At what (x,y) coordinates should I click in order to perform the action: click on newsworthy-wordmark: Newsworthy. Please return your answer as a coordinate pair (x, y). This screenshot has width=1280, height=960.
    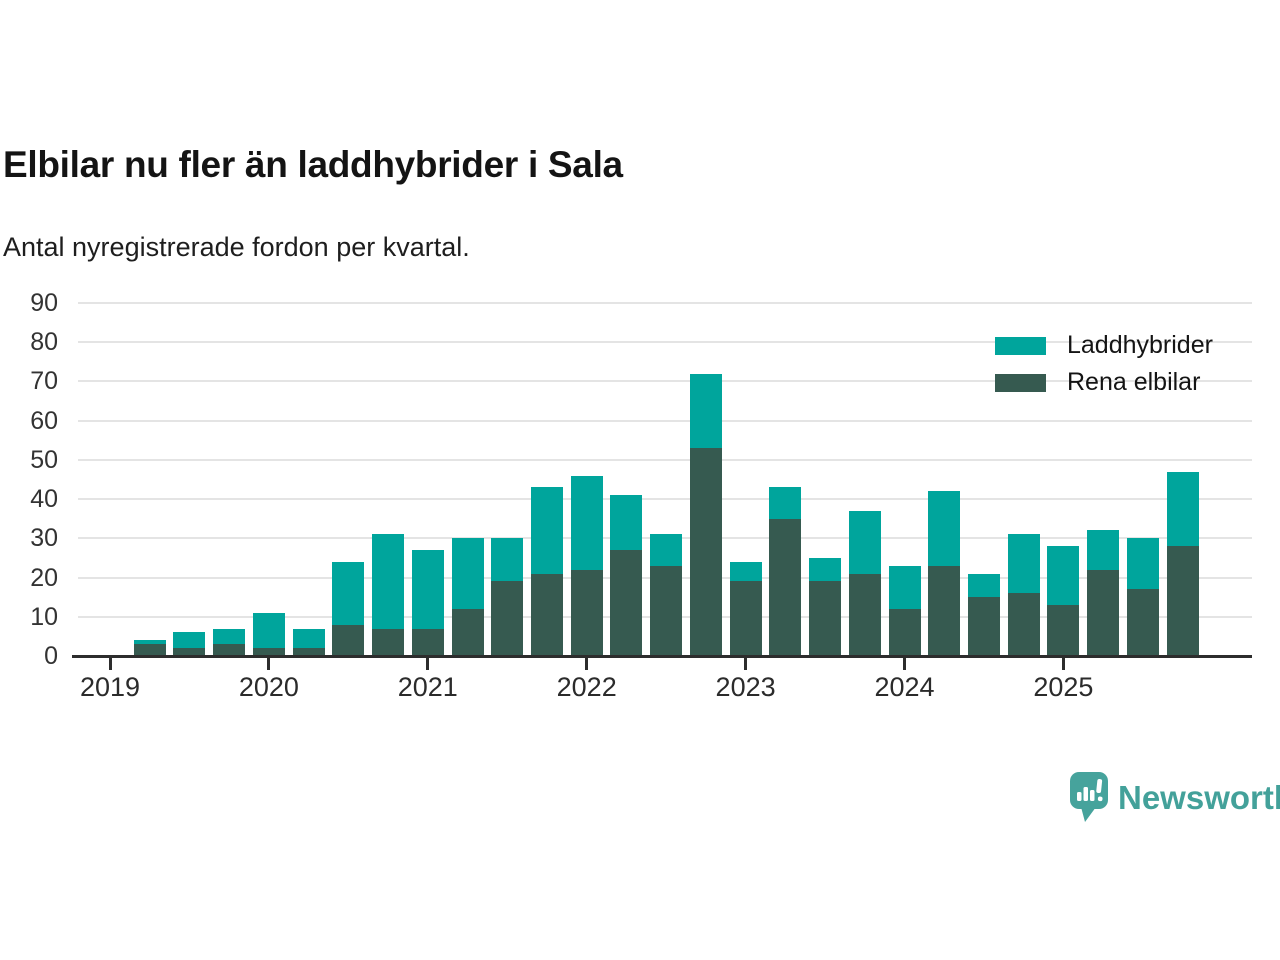
    Looking at the image, I should click on (1199, 797).